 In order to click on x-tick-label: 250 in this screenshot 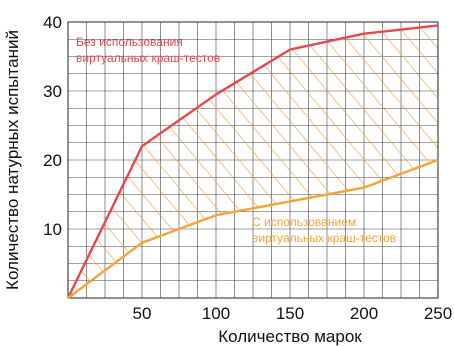, I will do `click(438, 313)`.